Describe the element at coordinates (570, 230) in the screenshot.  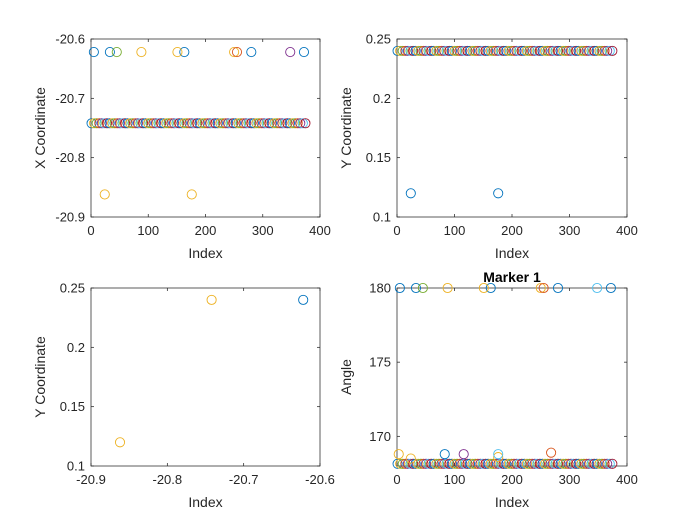
I see `x-tick-label: 300` at that location.